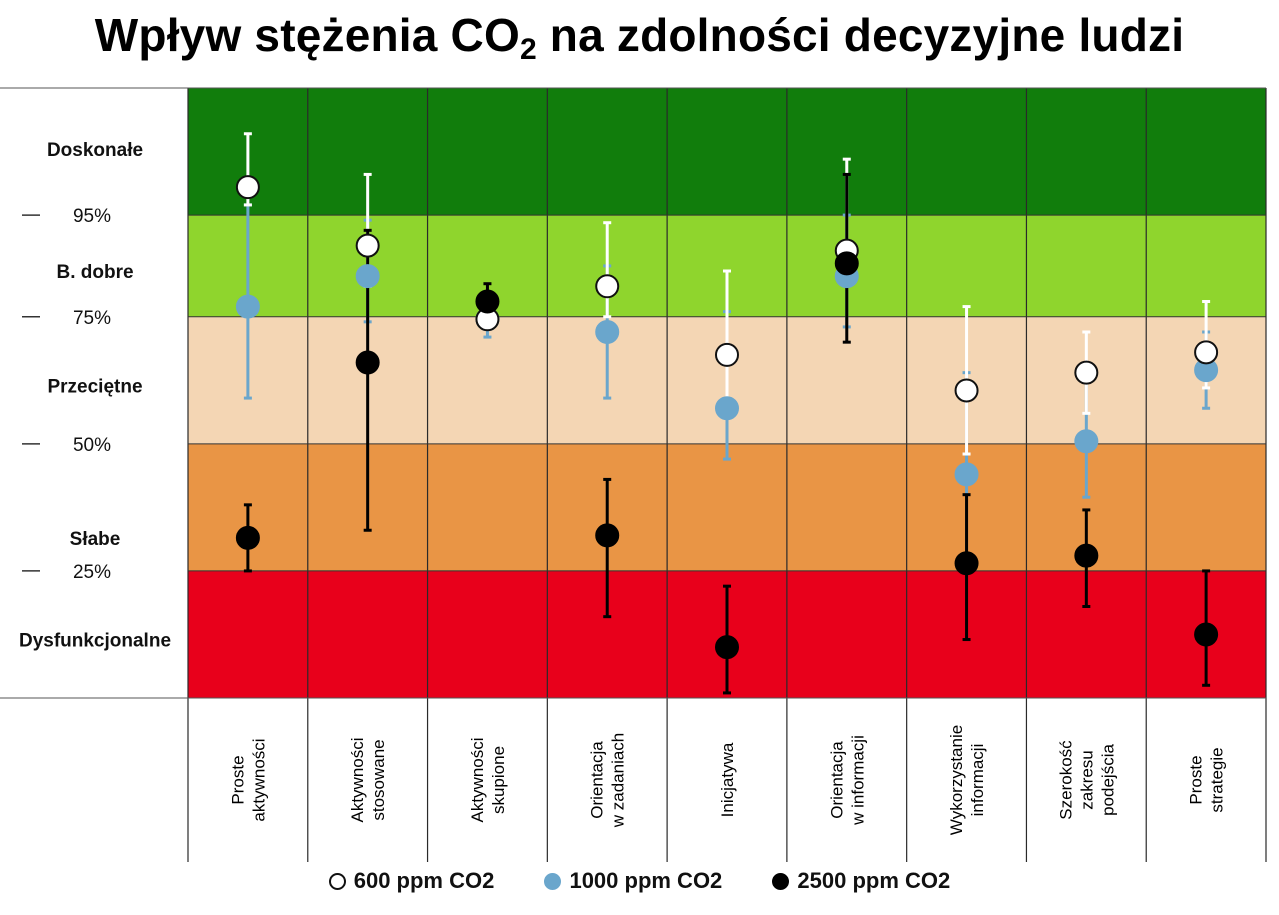 Image resolution: width=1279 pixels, height=915 pixels. I want to click on legend-item-2500: 2500 ppm CO2, so click(861, 881).